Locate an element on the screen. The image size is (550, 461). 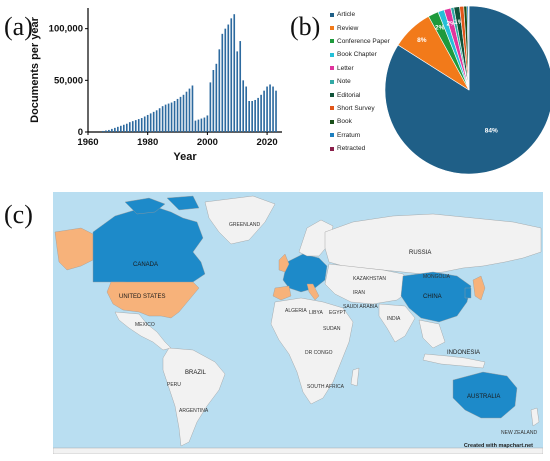
india-label: INDIA is located at coordinates (394, 319).